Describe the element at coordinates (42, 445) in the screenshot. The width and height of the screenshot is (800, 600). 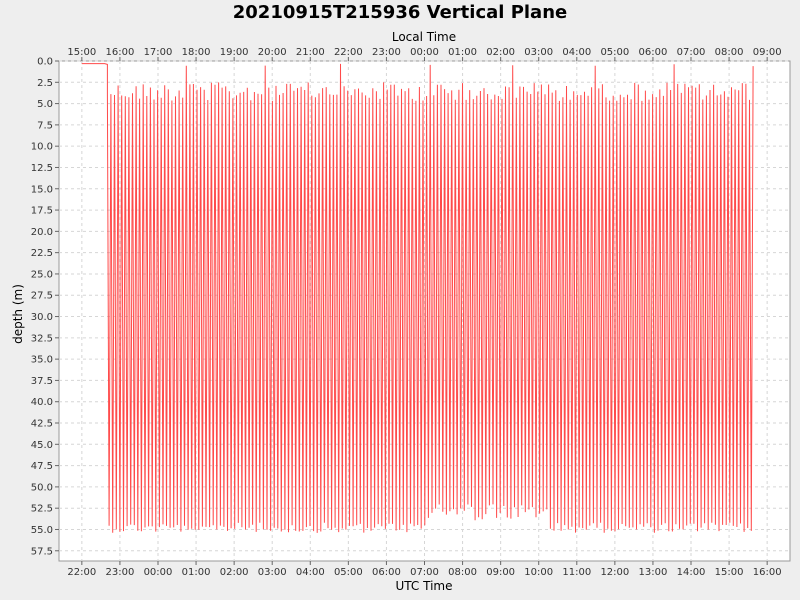
I see `y-tick-label: 45.0` at that location.